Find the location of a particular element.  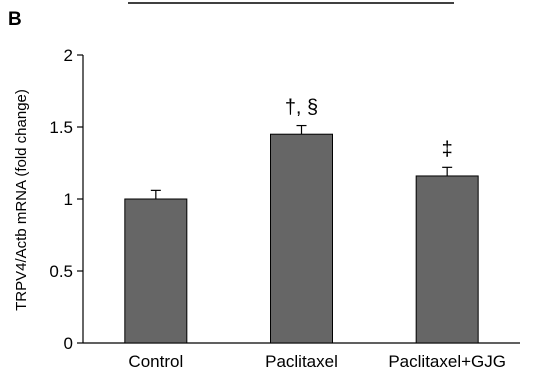

significance-annotation: ‡ is located at coordinates (447, 149).